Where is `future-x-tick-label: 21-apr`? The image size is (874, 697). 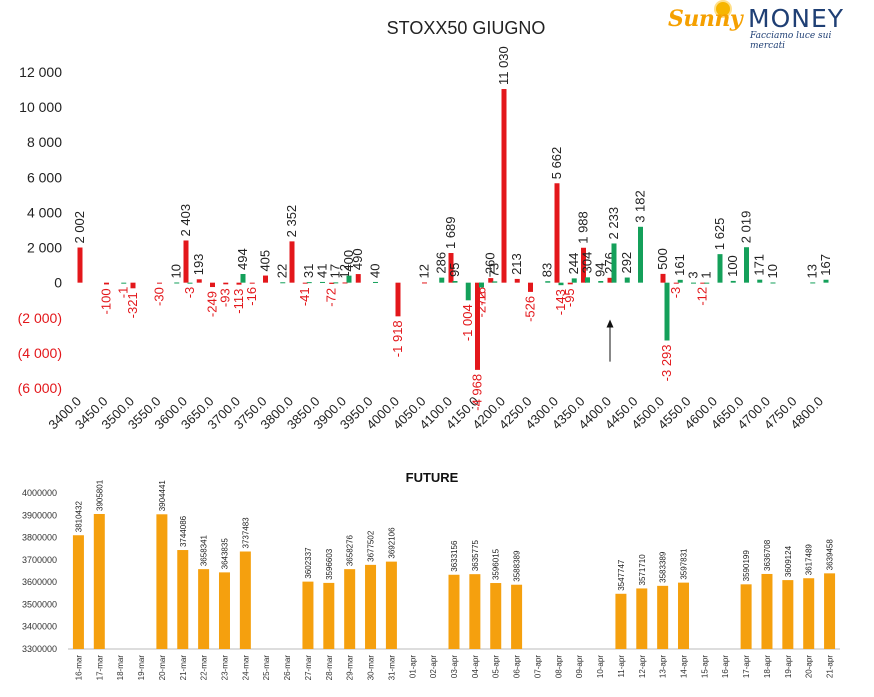
future-x-tick-label: 21-apr is located at coordinates (830, 666).